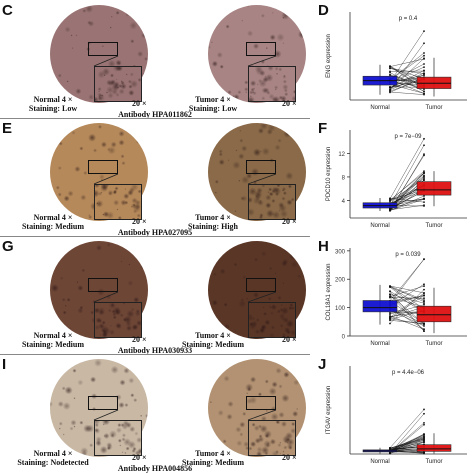 This screenshot has height=474, width=474. What do you see at coordinates (4, 364) in the screenshot?
I see `panel-letter: I` at bounding box center [4, 364].